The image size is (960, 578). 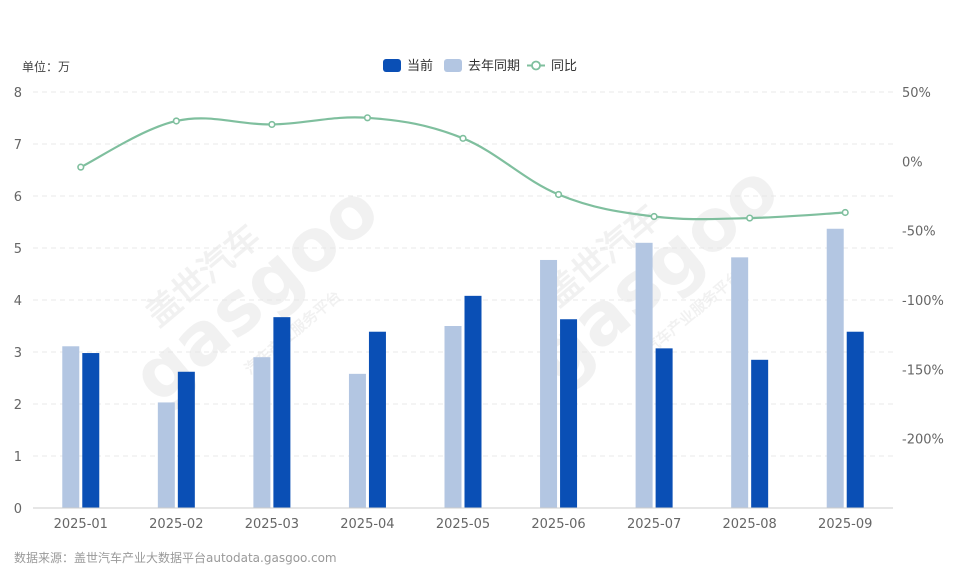 I want to click on legend-label: 同比, so click(x=564, y=66).